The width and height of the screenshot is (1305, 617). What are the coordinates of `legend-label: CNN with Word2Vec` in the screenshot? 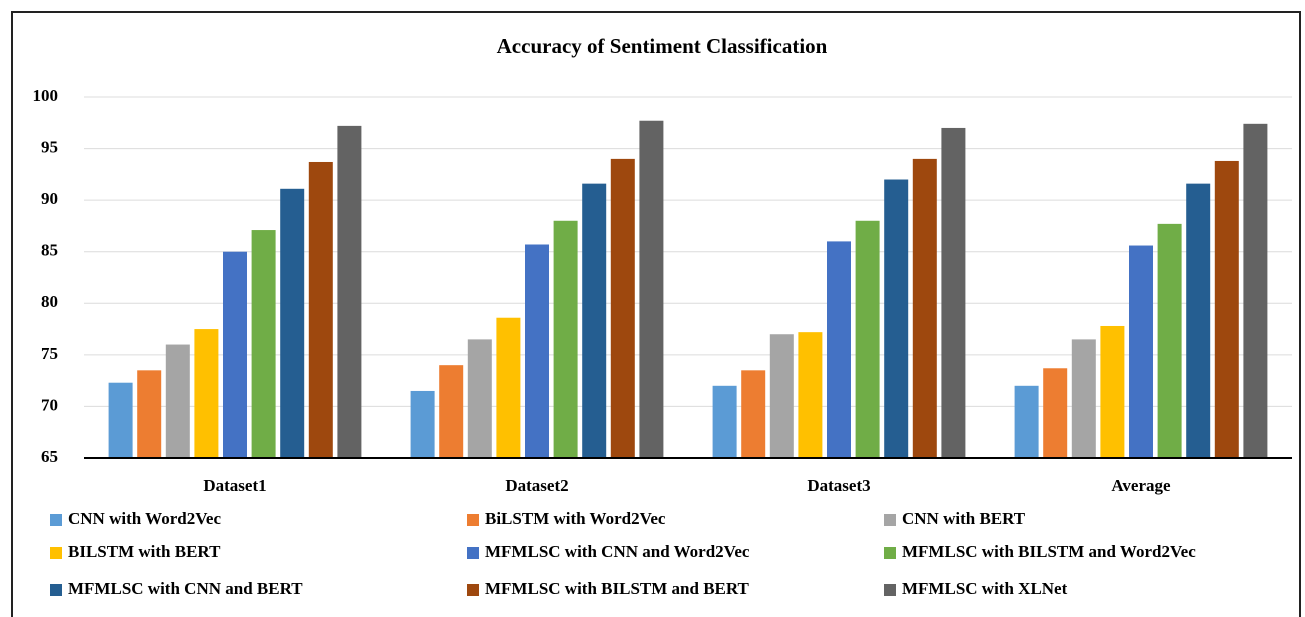 It's located at (144, 518).